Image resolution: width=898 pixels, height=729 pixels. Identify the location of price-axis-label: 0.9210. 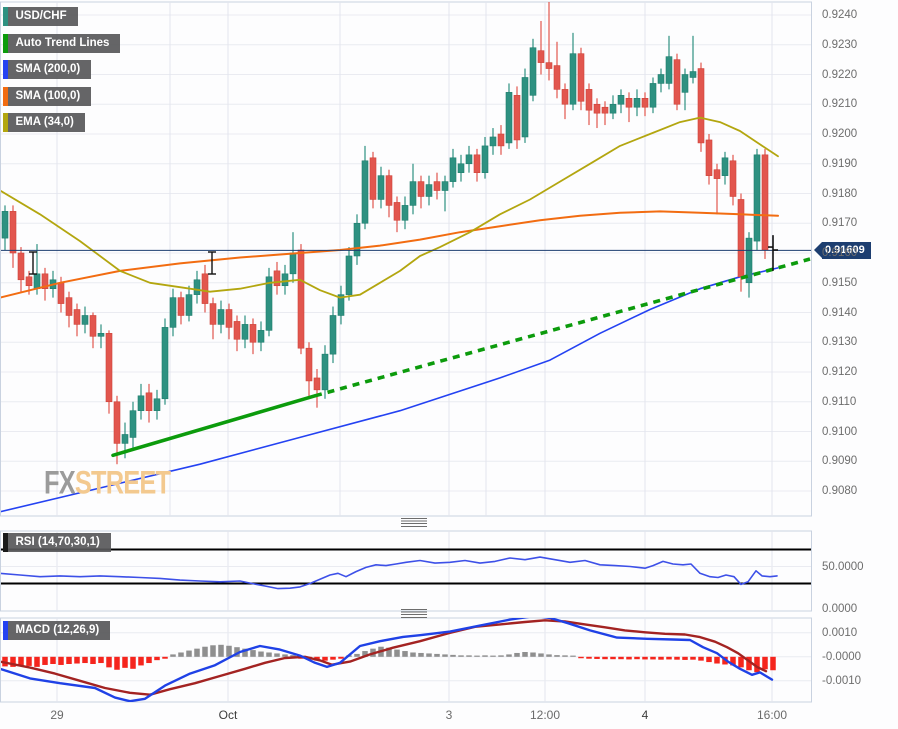
(840, 104).